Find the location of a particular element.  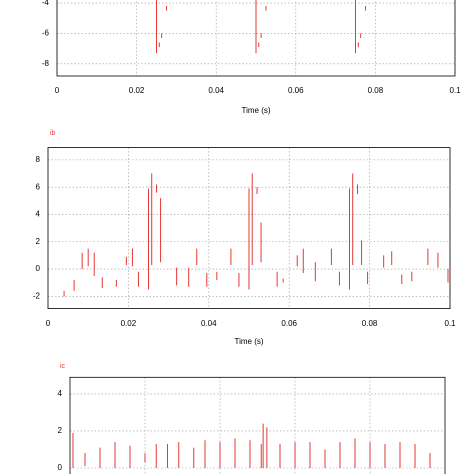

plot-frame is located at coordinates (256, 38).